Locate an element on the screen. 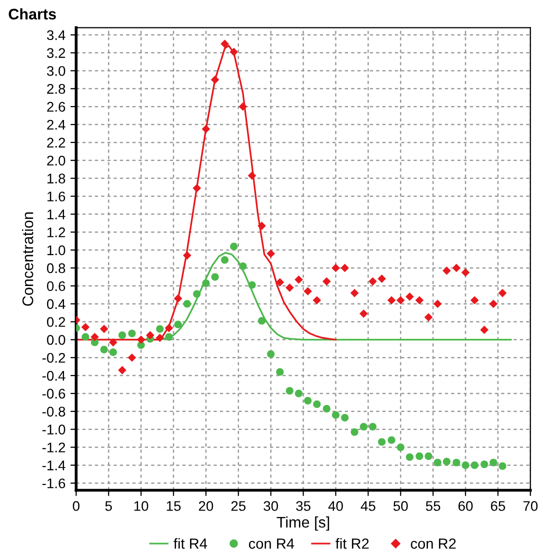 This screenshot has height=554, width=544. y-tick-label: 3.2 is located at coordinates (56, 53).